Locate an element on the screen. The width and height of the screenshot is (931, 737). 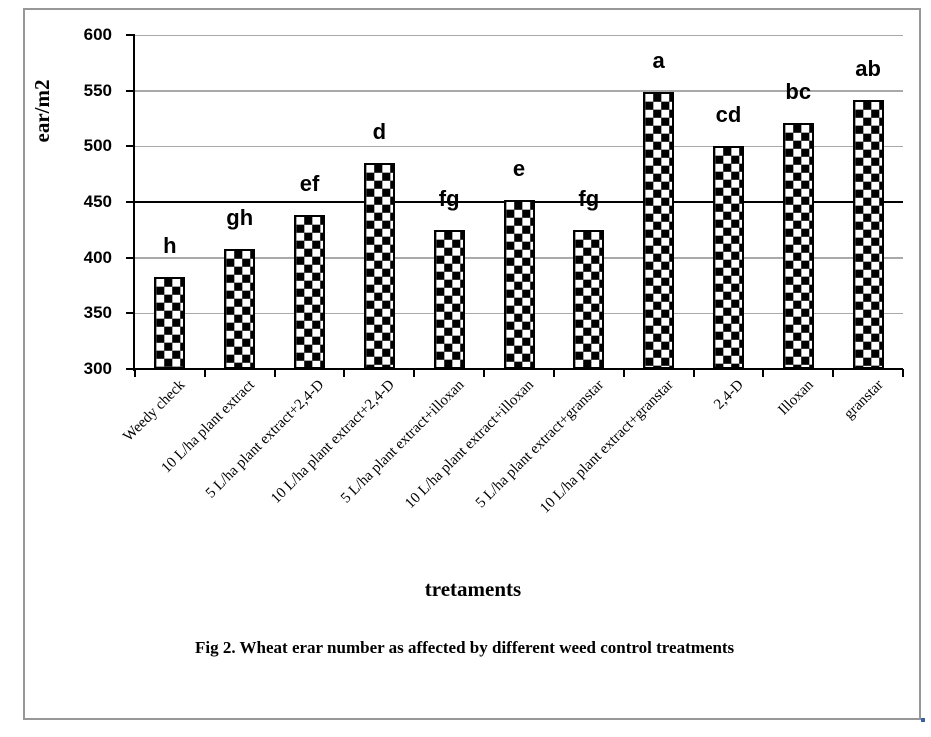
x-category-label: 5 L/ha plant extract+illoxan is located at coordinates (402, 442).